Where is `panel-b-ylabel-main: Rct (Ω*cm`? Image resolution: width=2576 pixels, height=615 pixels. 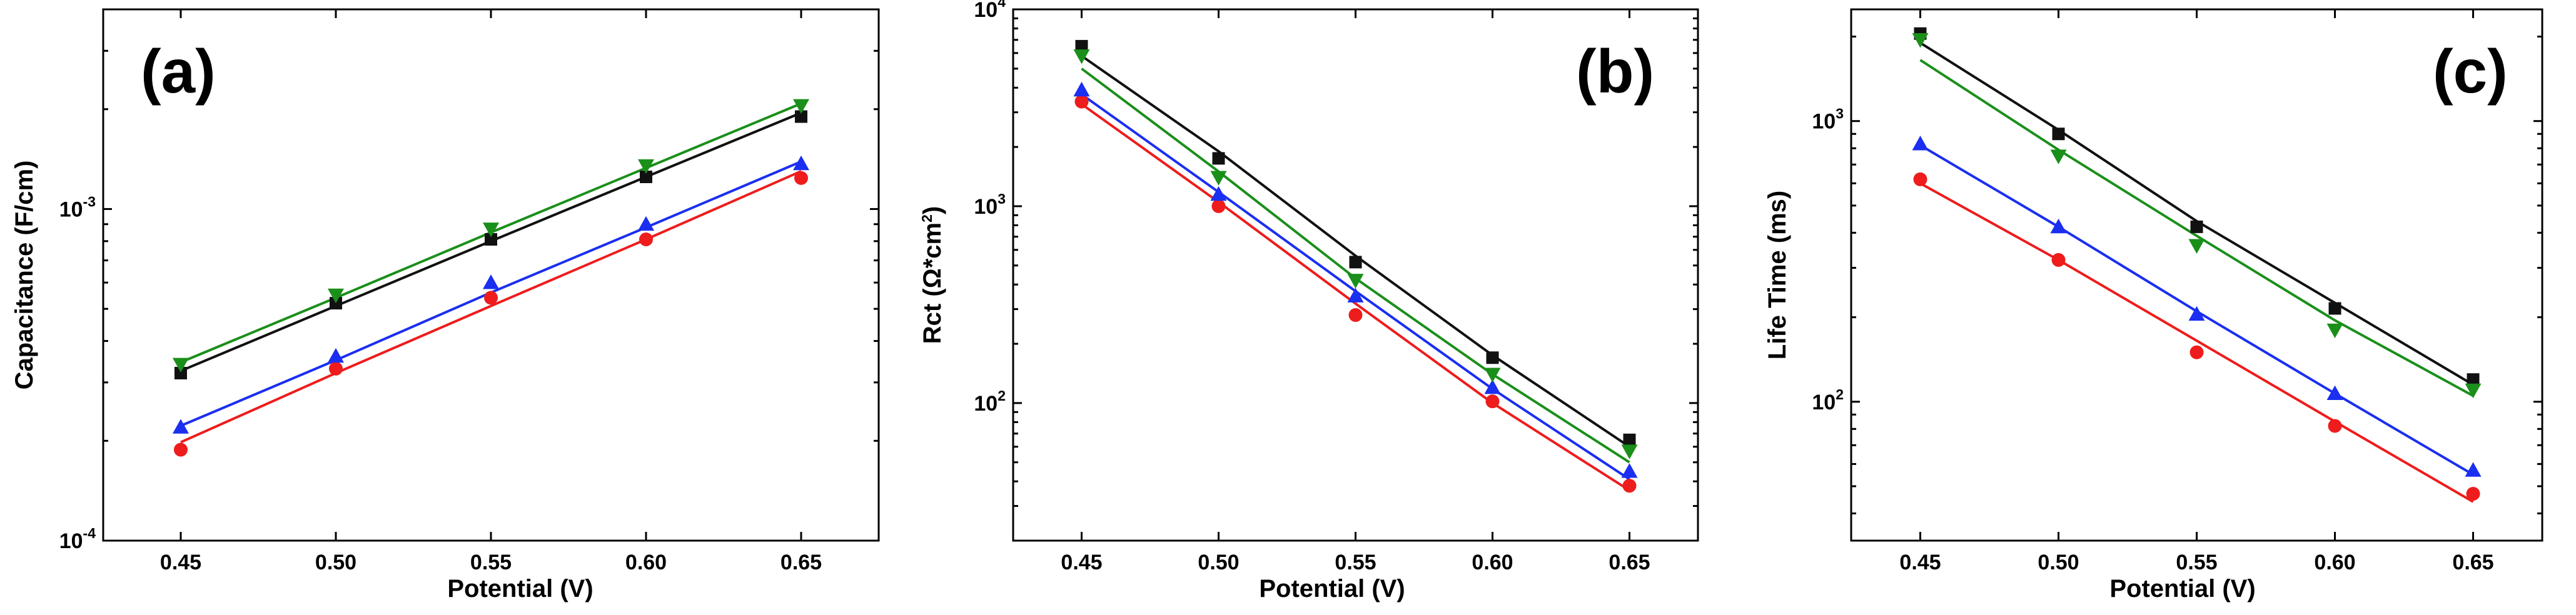
panel-b-ylabel-main: Rct (Ω*cm is located at coordinates (932, 283).